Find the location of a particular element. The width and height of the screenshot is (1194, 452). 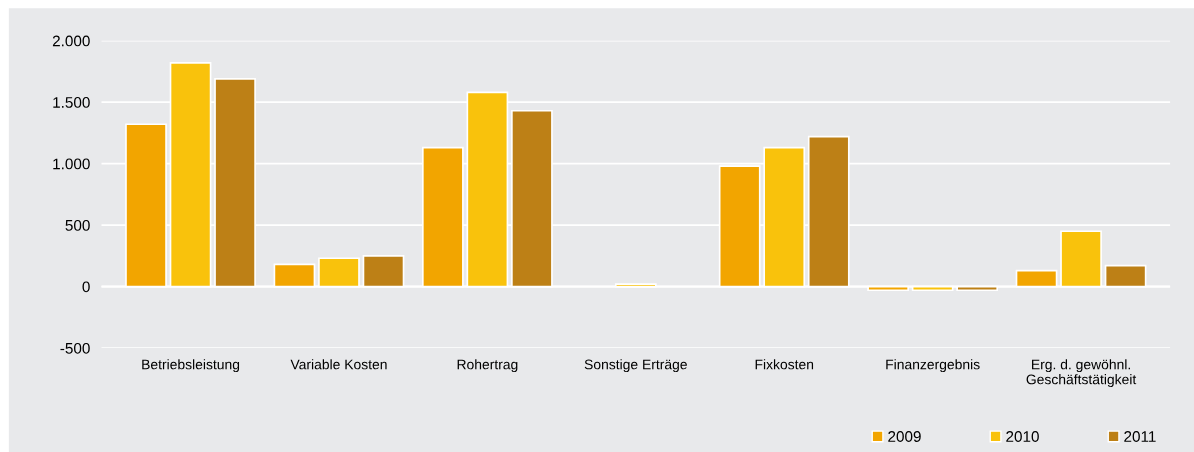

legend-label: 2010 is located at coordinates (1022, 436).